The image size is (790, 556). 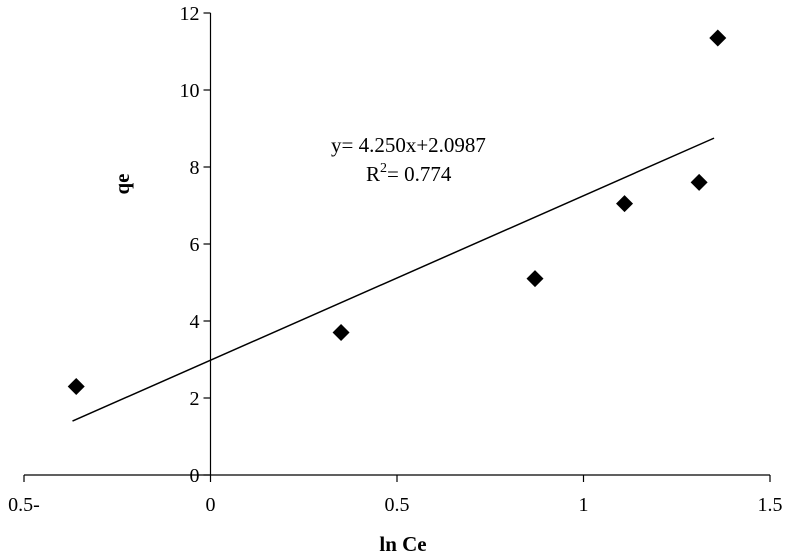 What do you see at coordinates (373, 174) in the screenshot?
I see `r-squared-prefix: R` at bounding box center [373, 174].